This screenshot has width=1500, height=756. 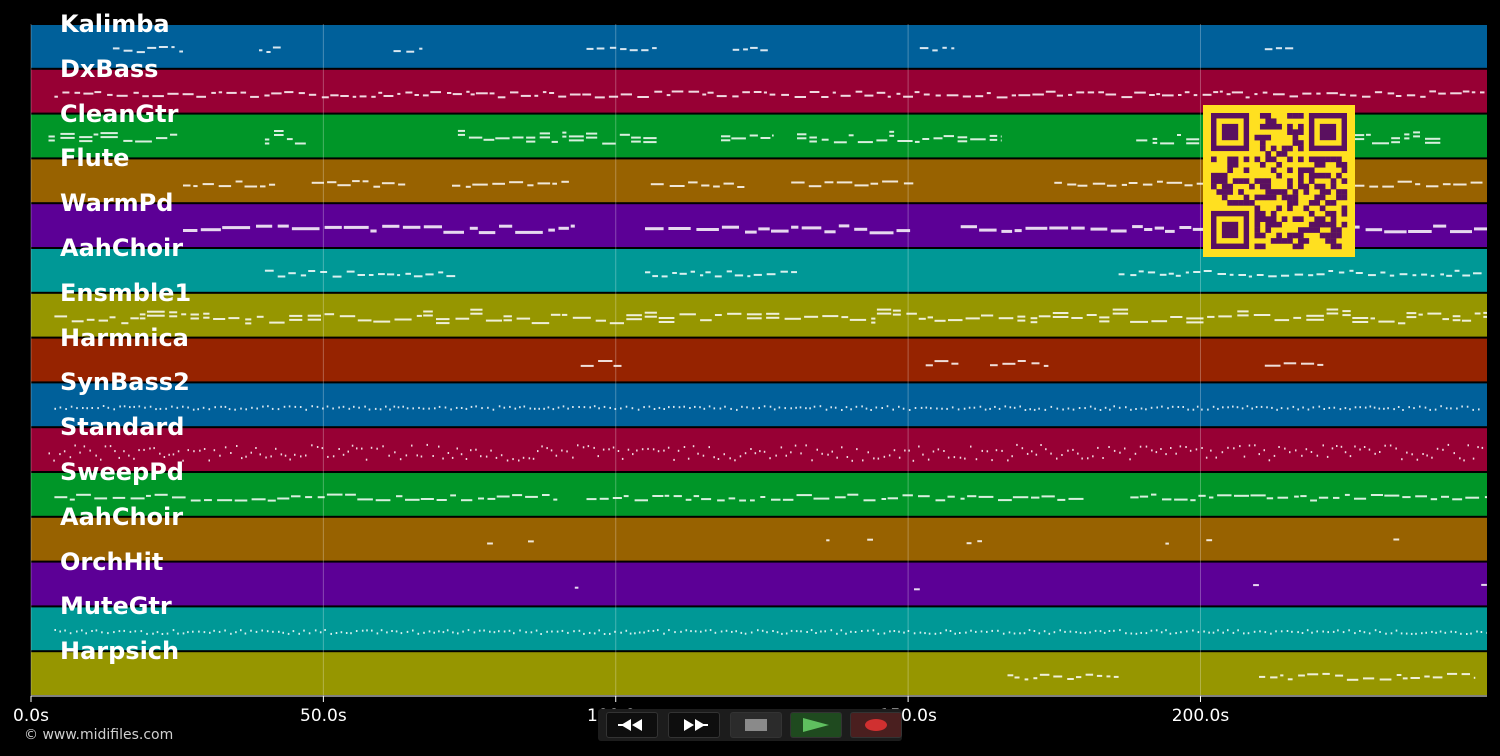 What do you see at coordinates (876, 725) in the screenshot?
I see `record-button` at bounding box center [876, 725].